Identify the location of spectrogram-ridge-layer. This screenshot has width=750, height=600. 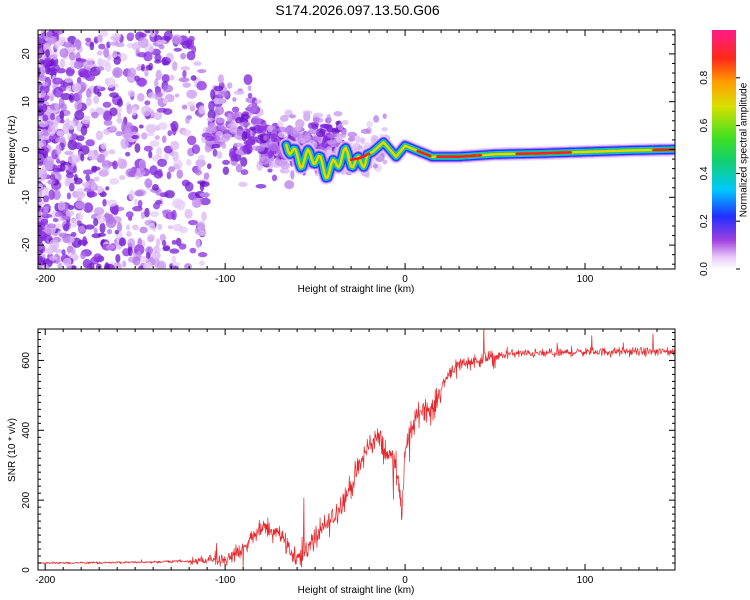
(477, 160).